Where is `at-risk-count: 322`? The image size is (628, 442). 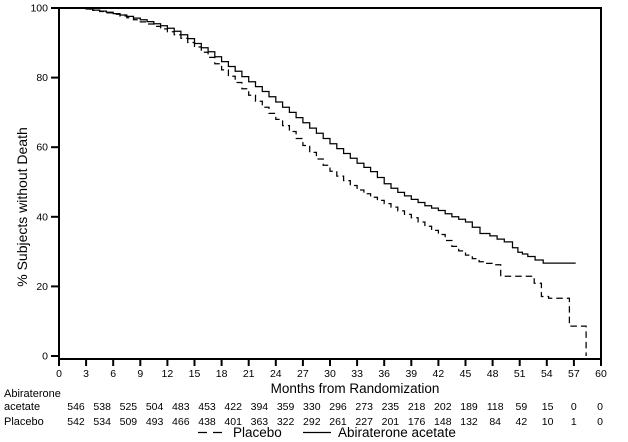 at-risk-count: 322 is located at coordinates (286, 422).